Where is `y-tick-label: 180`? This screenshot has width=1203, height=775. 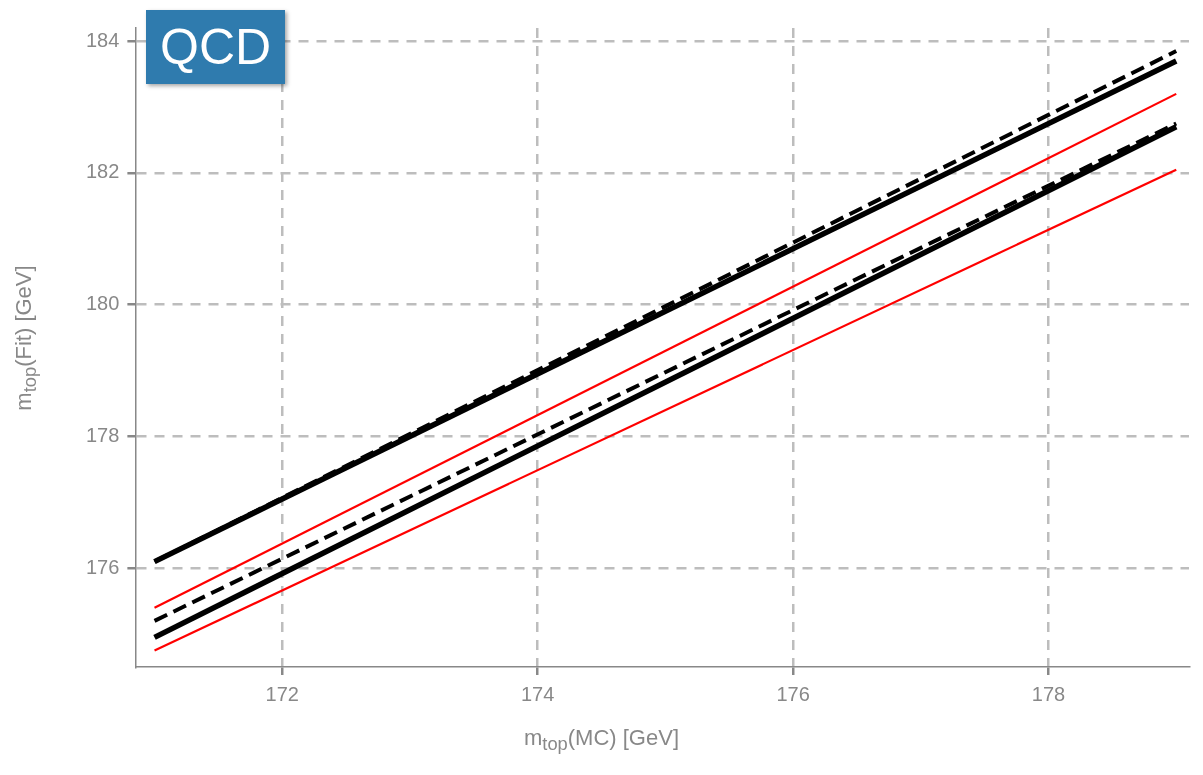
y-tick-label: 180 is located at coordinates (102, 303).